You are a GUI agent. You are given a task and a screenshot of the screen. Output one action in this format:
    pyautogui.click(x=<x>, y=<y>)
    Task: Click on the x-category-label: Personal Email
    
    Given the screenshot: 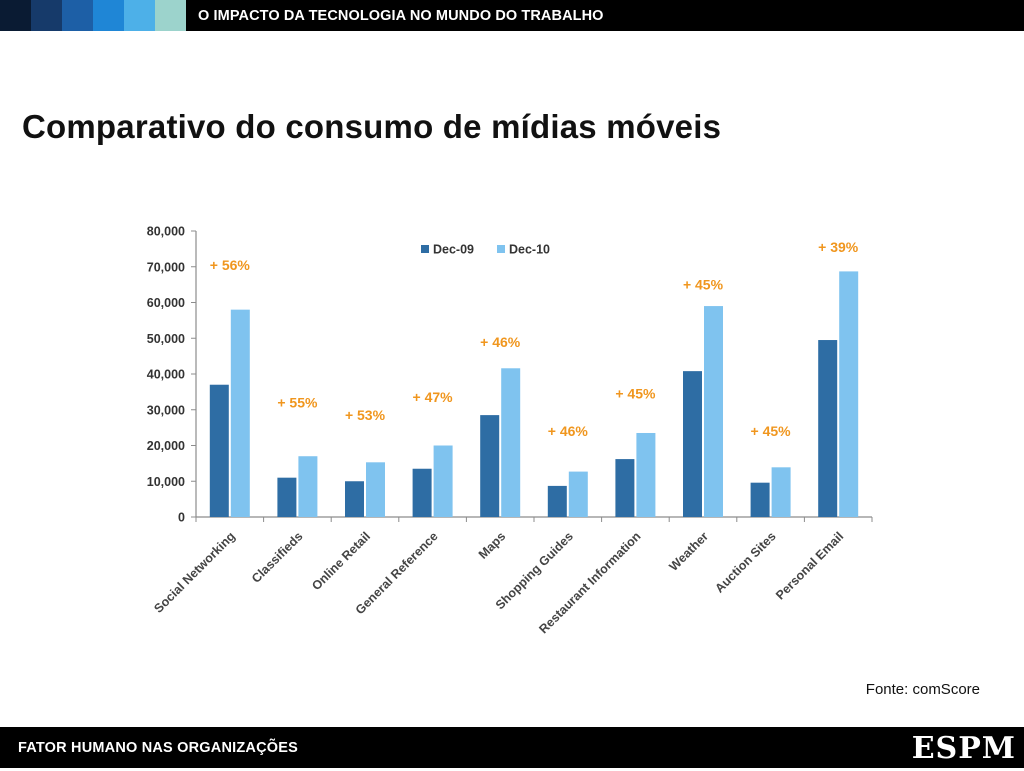 What is the action you would take?
    pyautogui.click(x=809, y=565)
    